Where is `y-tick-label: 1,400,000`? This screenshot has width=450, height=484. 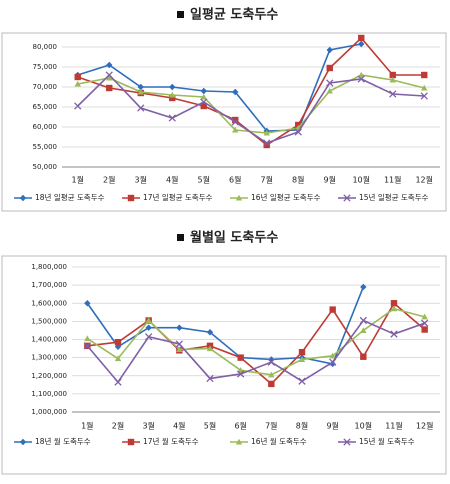 y-tick-label: 1,400,000 is located at coordinates (49, 340).